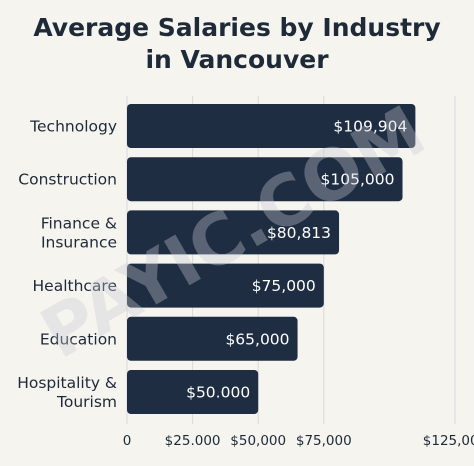 Image resolution: width=474 pixels, height=466 pixels. I want to click on bar-value-label: $109,904, so click(370, 127).